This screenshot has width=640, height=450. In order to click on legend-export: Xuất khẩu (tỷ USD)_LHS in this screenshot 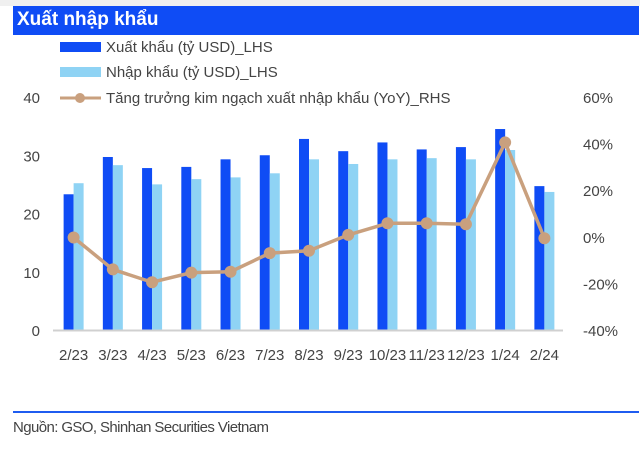, I will do `click(166, 47)`.